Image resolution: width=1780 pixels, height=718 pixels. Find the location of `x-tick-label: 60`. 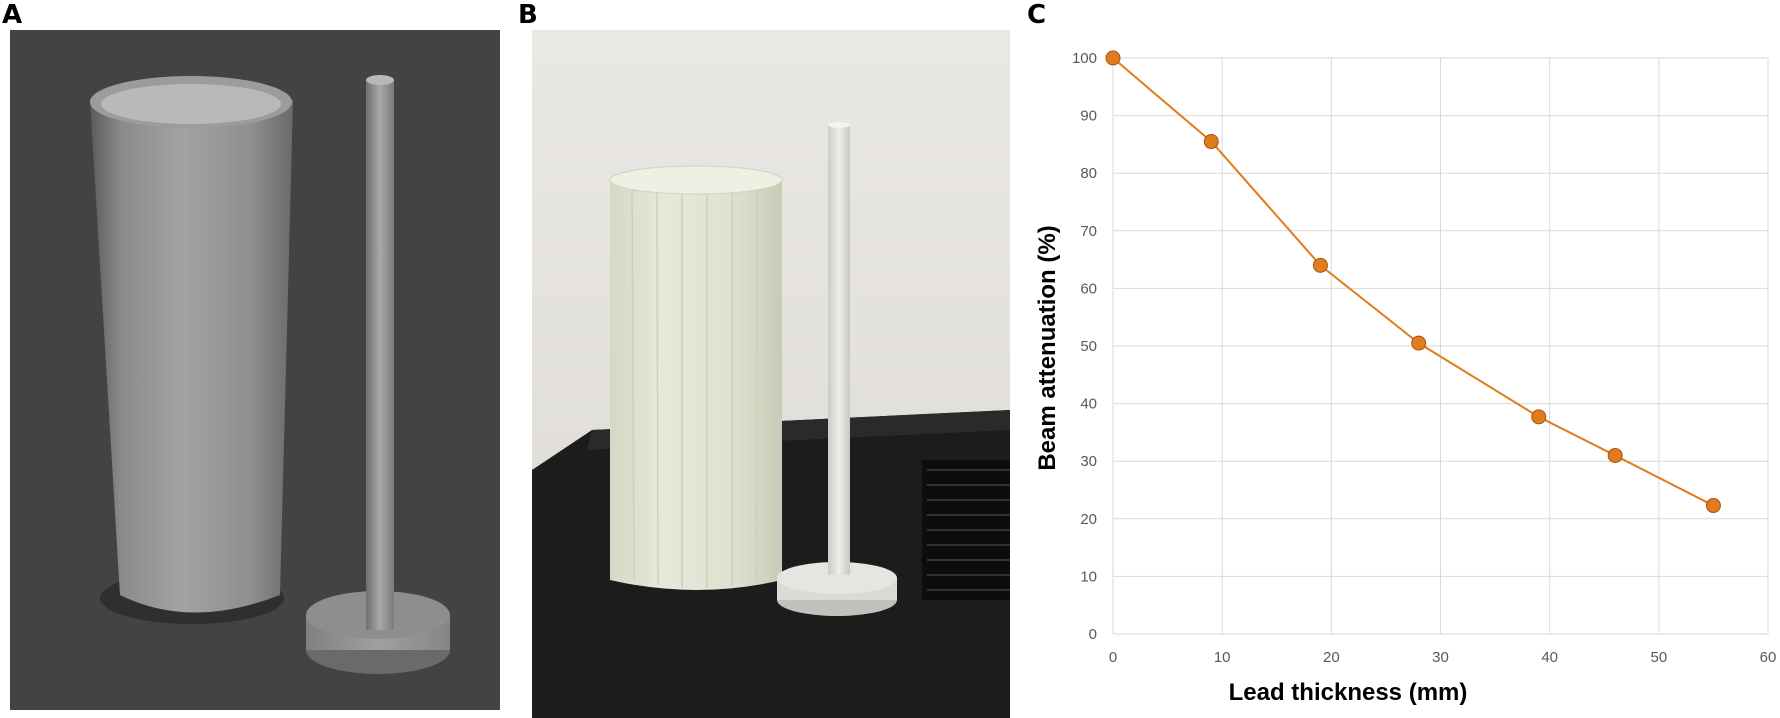

x-tick-label: 60 is located at coordinates (1768, 657).